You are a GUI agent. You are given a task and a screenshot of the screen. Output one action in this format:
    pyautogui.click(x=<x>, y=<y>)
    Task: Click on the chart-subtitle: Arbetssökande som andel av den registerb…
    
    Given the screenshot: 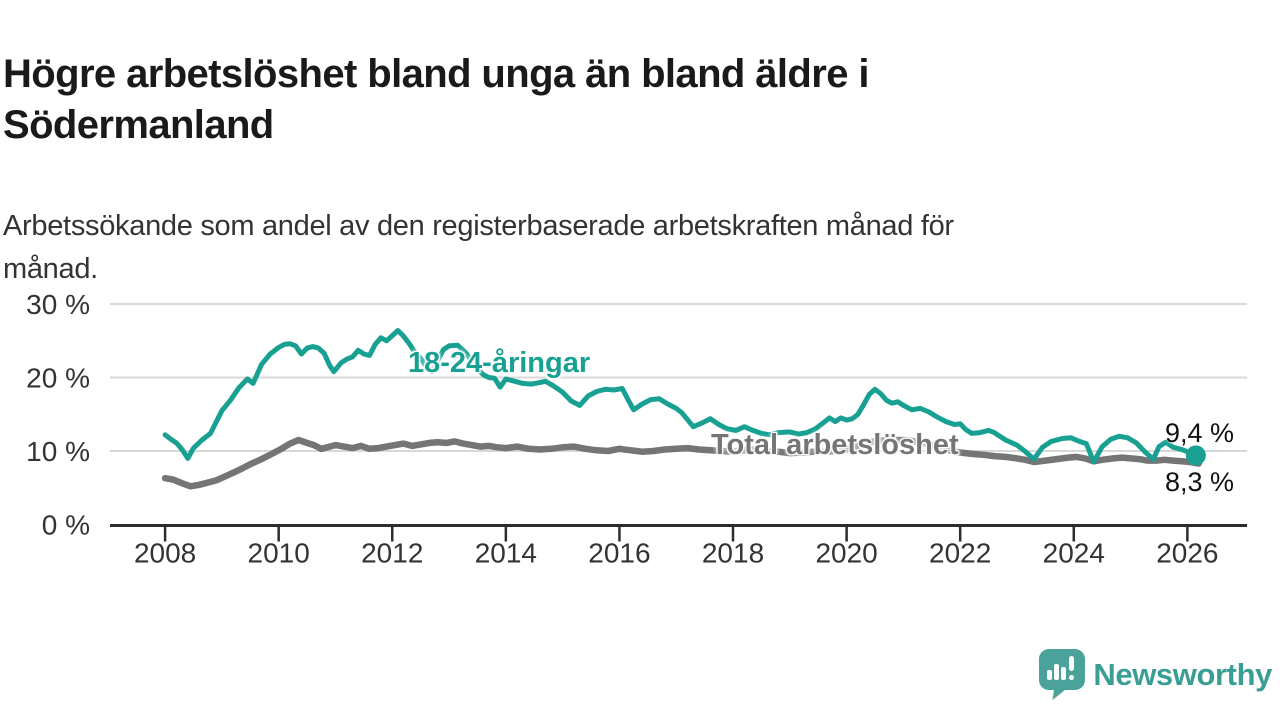 What is the action you would take?
    pyautogui.click(x=603, y=248)
    